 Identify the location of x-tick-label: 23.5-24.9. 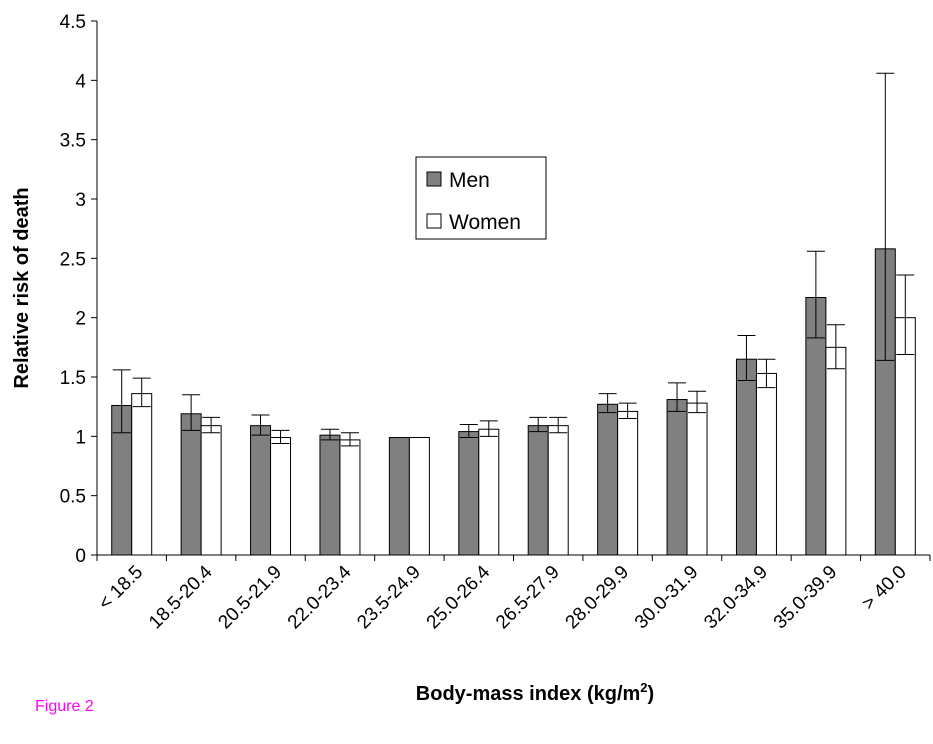
(389, 598).